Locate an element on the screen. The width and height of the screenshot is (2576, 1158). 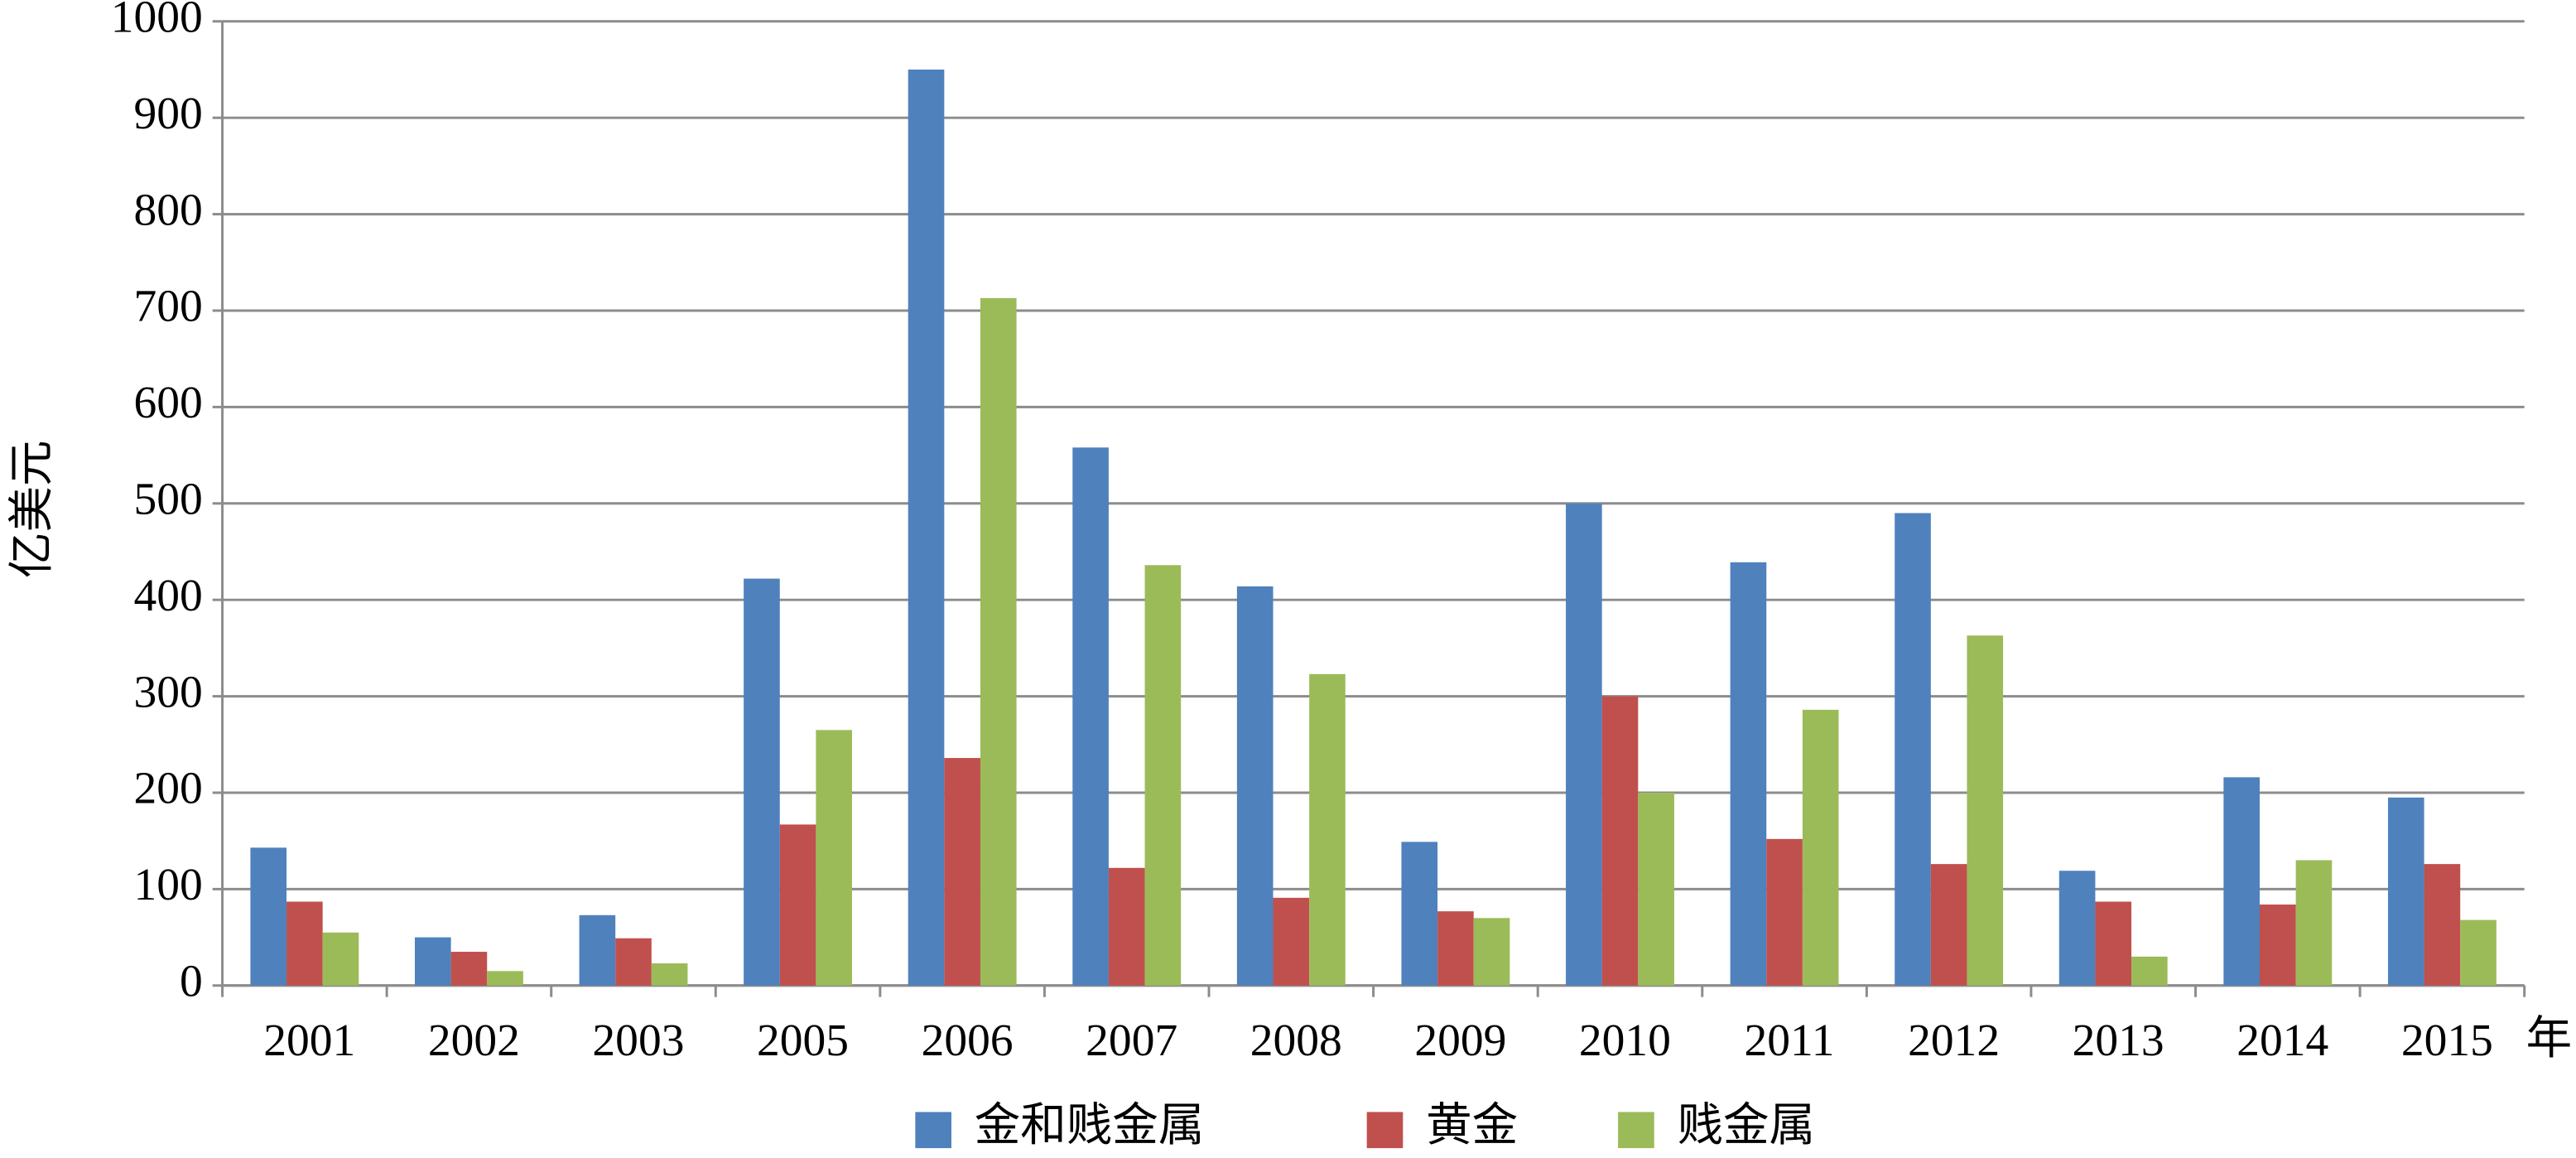
y-tick-label: 700 is located at coordinates (167, 307).